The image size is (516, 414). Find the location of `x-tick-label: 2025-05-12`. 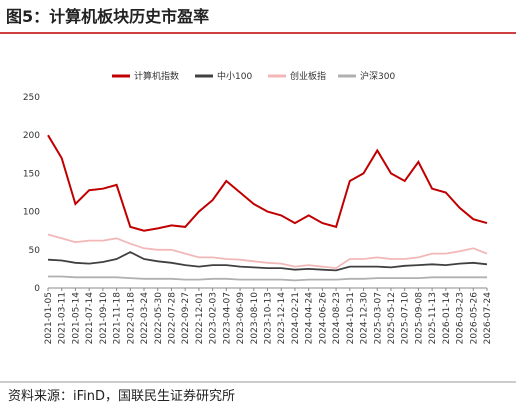

x-tick-label: 2025-05-12 is located at coordinates (392, 318).